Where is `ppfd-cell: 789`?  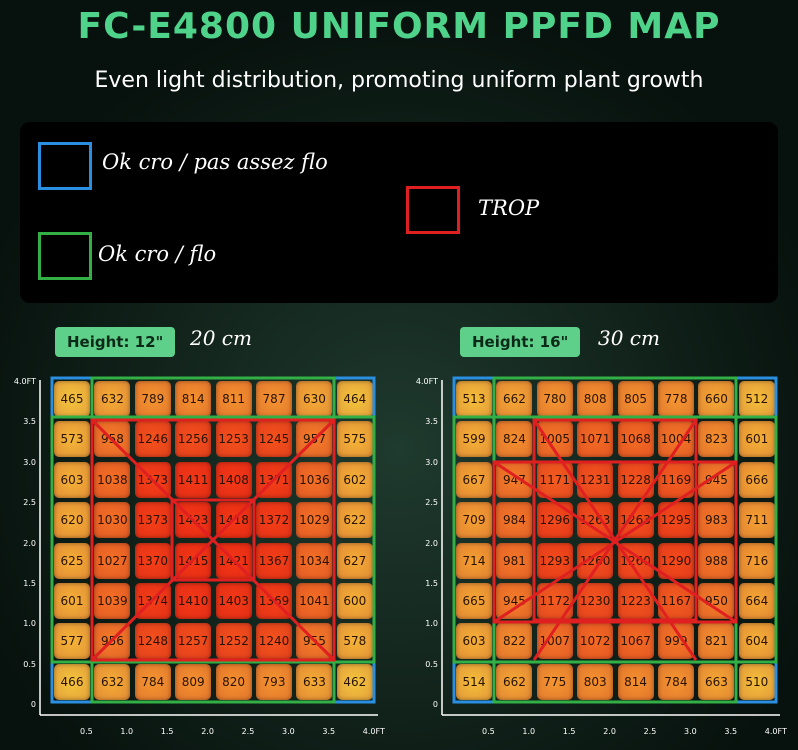 ppfd-cell: 789 is located at coordinates (152, 399).